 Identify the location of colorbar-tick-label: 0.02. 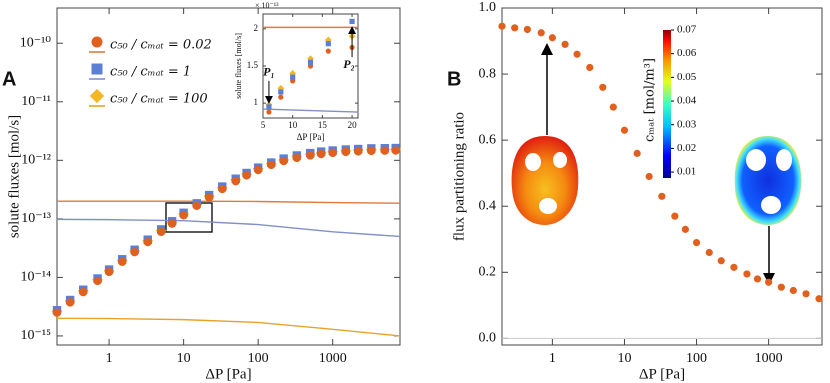
(686, 148).